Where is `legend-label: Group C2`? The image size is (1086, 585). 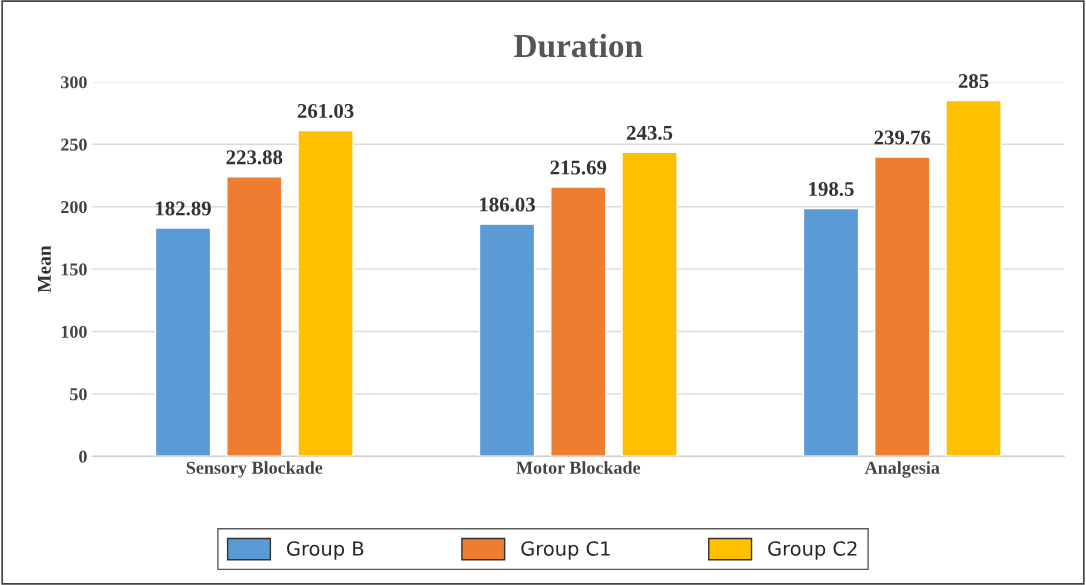 legend-label: Group C2 is located at coordinates (812, 550).